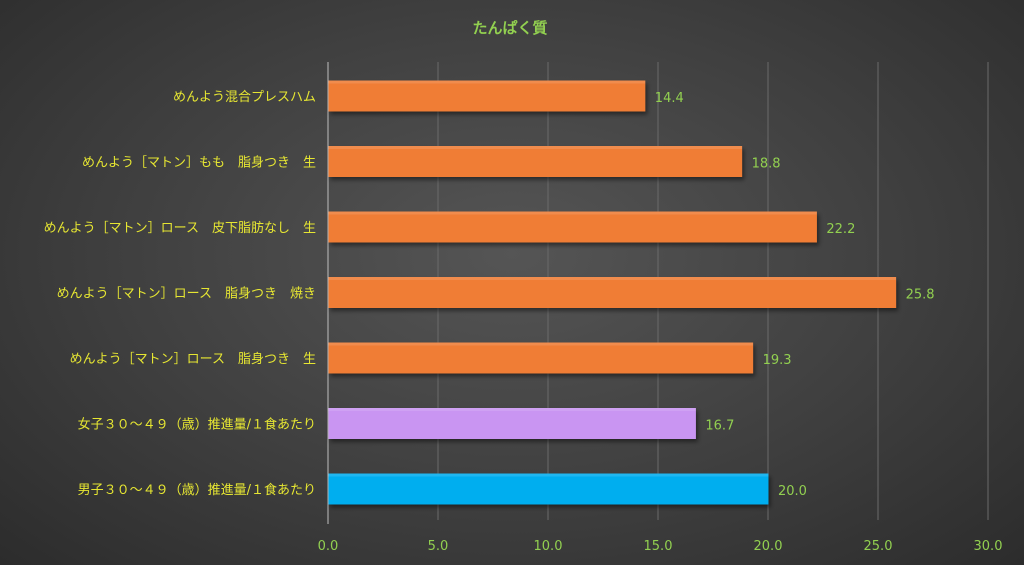  I want to click on category-label: めんよう［マトン］ロース 皮下脂肪なし 生, so click(180, 228).